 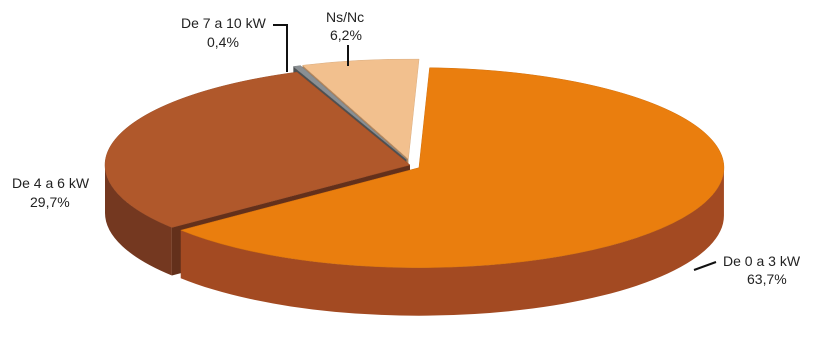 I want to click on slice-name-label: De 0 a 3 kW, so click(x=762, y=261).